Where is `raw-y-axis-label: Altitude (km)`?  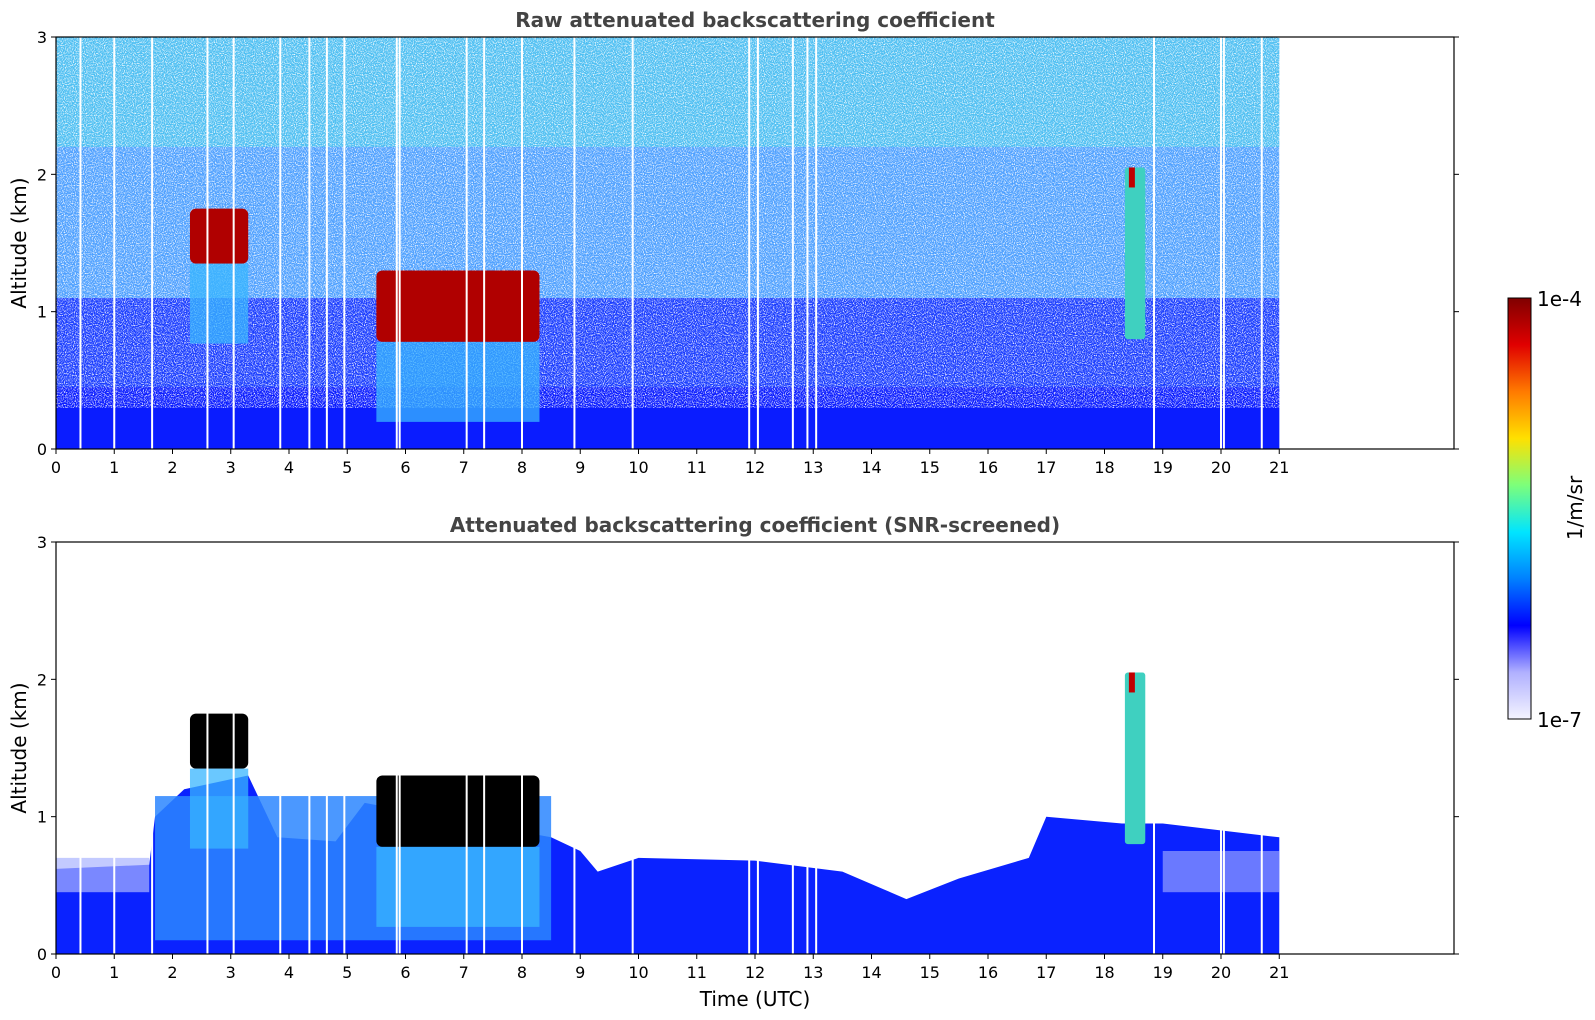
raw-y-axis-label: Altitude (km) is located at coordinates (19, 242).